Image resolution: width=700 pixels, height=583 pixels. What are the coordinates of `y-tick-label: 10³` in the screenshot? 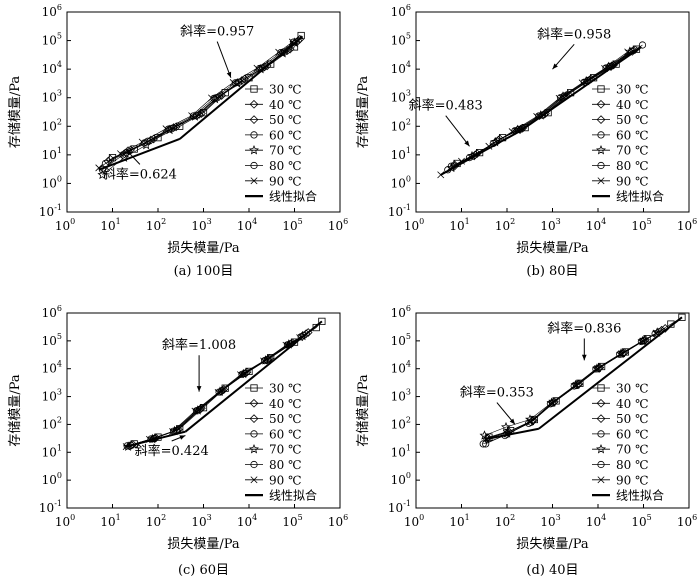 It's located at (52, 396).